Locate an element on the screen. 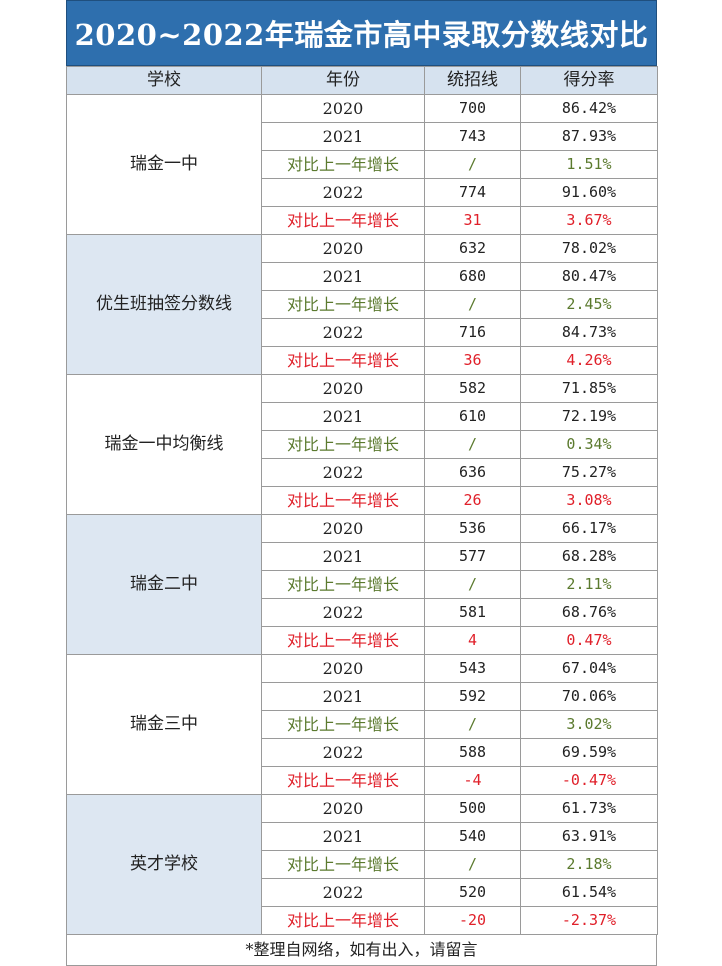  score-rate-cell: 61.73% is located at coordinates (589, 808).